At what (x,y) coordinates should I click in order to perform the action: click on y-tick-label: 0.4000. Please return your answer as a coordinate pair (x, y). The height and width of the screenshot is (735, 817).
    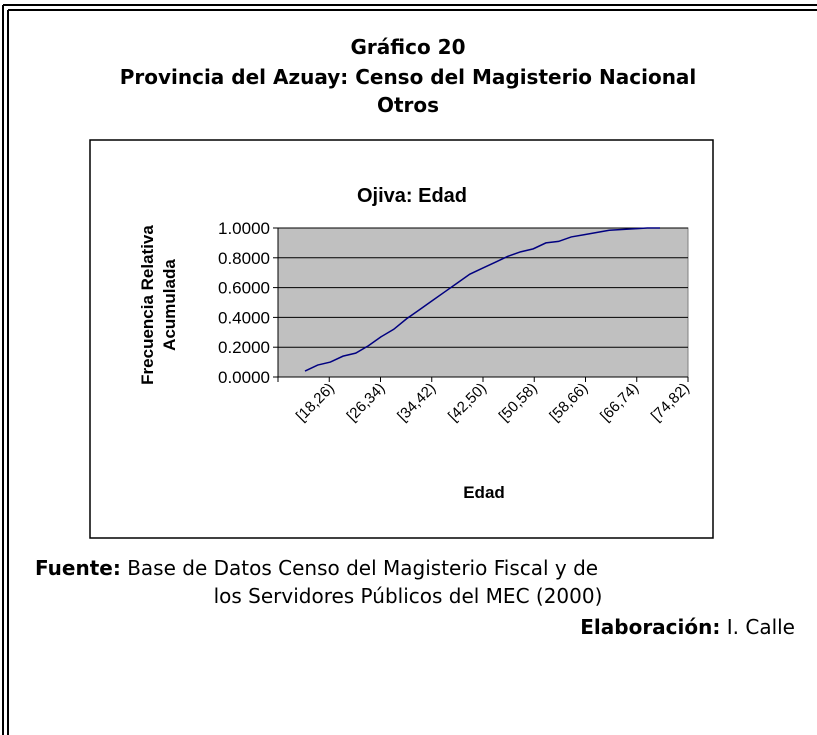
    Looking at the image, I should click on (244, 317).